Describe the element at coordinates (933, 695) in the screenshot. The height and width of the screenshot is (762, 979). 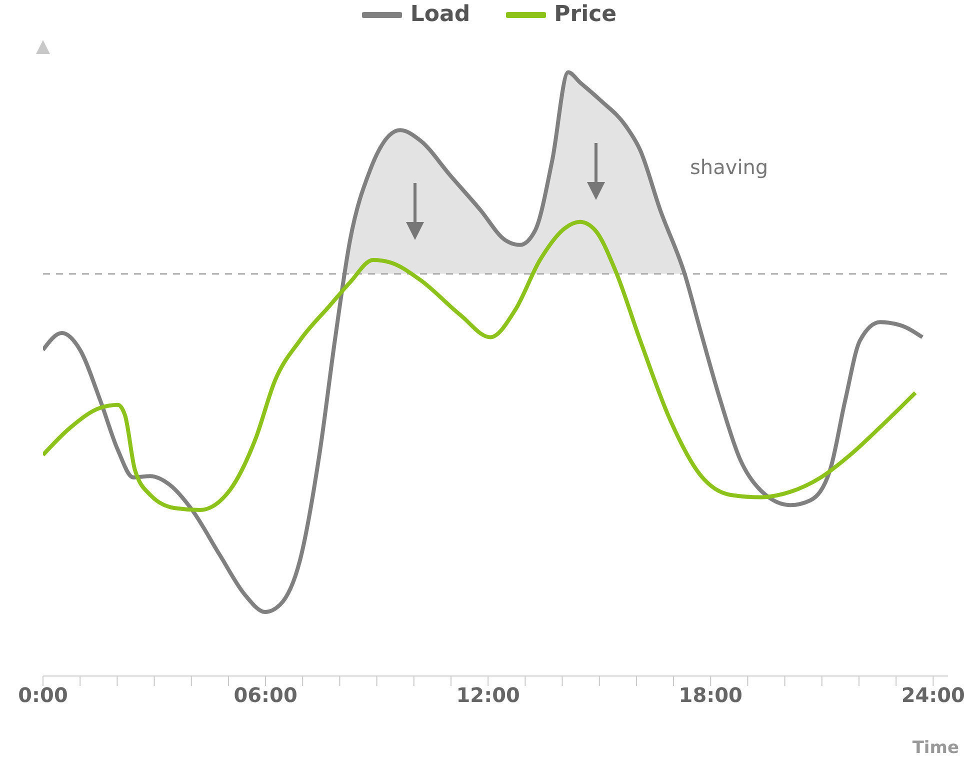
I see `x-tick-label: 24:00` at that location.